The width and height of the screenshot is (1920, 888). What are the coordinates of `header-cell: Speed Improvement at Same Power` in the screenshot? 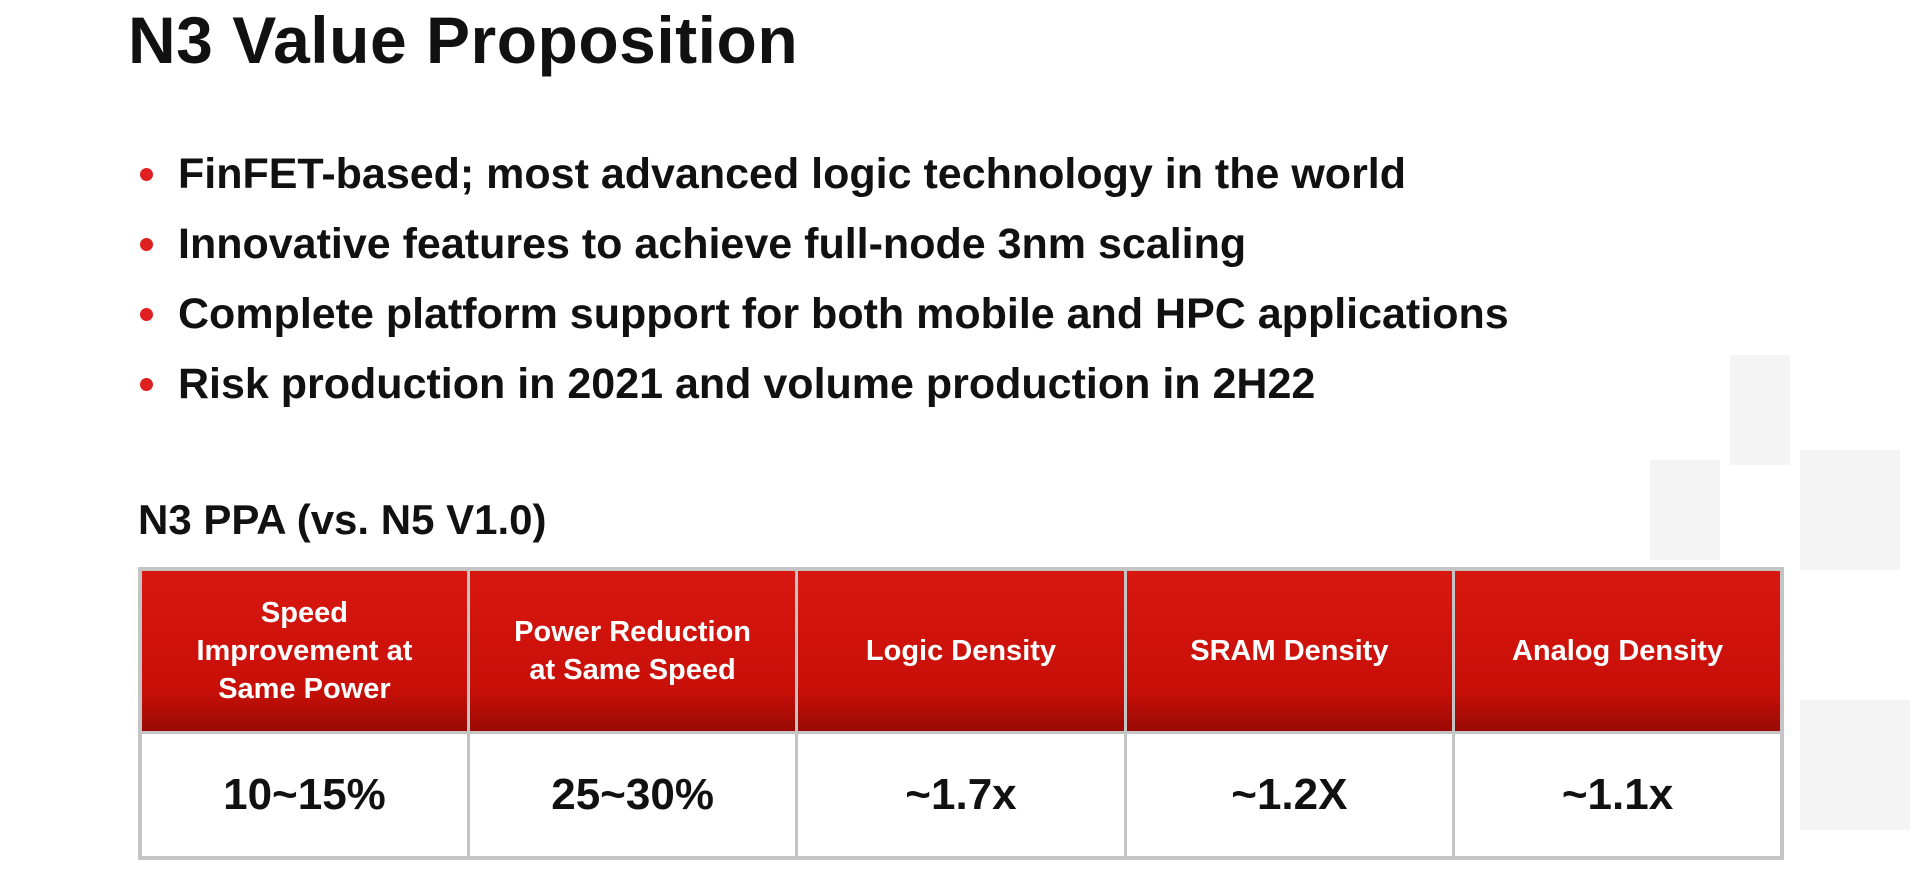 It's located at (304, 650).